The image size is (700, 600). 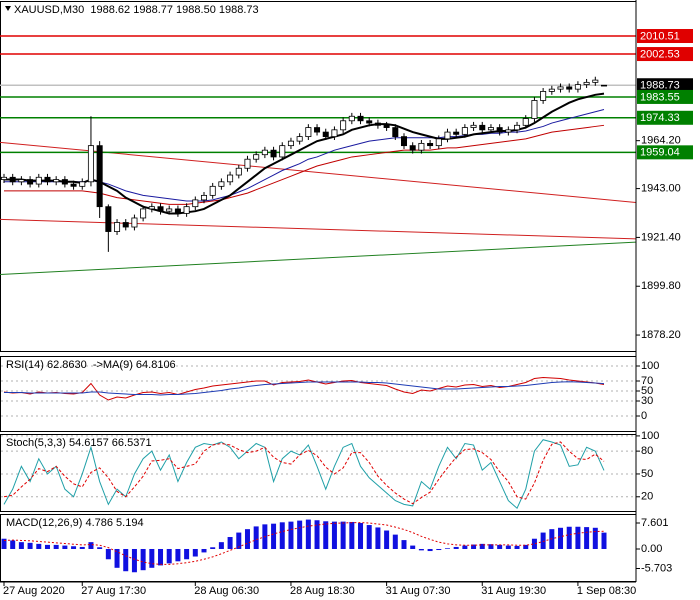 What do you see at coordinates (91, 365) in the screenshot?
I see `panel-title: RSI(14) 62.8630 ->MA(9) 64.8106` at bounding box center [91, 365].